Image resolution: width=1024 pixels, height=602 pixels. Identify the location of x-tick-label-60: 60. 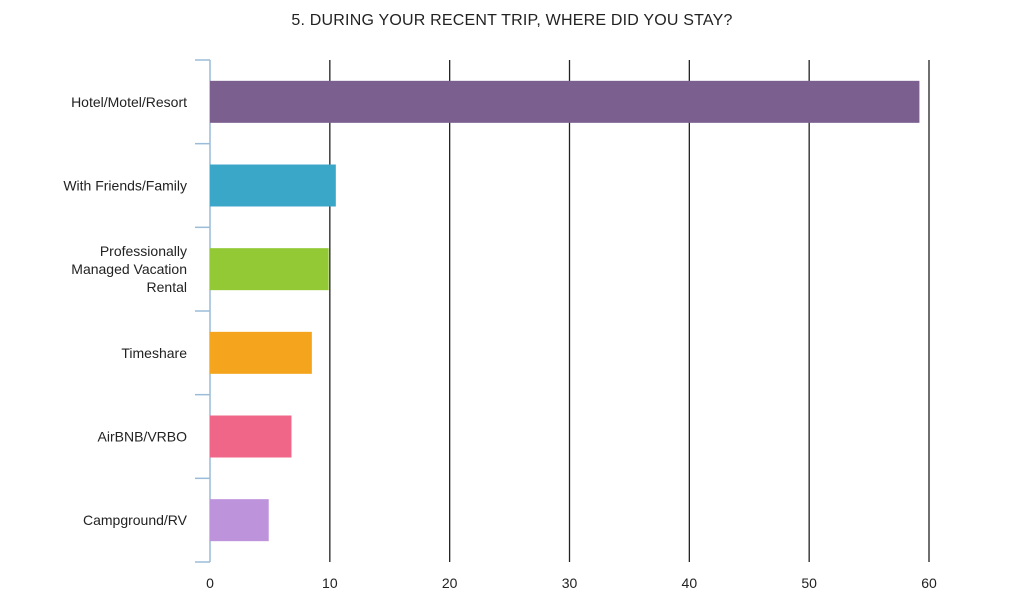
(929, 583).